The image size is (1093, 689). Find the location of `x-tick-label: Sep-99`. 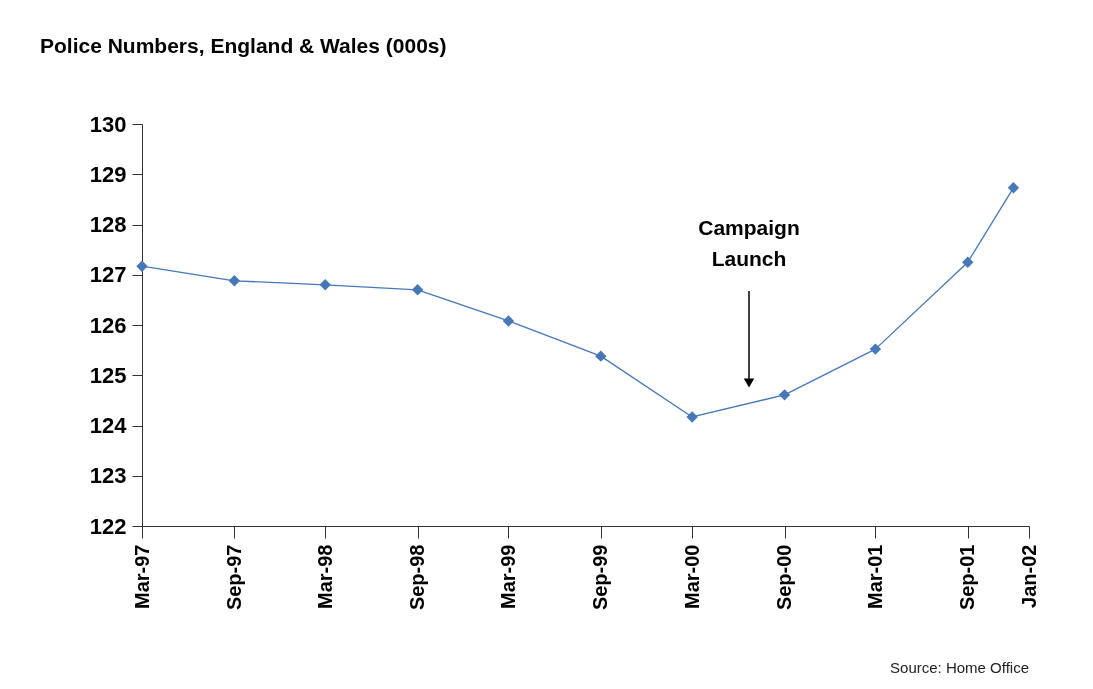

x-tick-label: Sep-99 is located at coordinates (600, 577).